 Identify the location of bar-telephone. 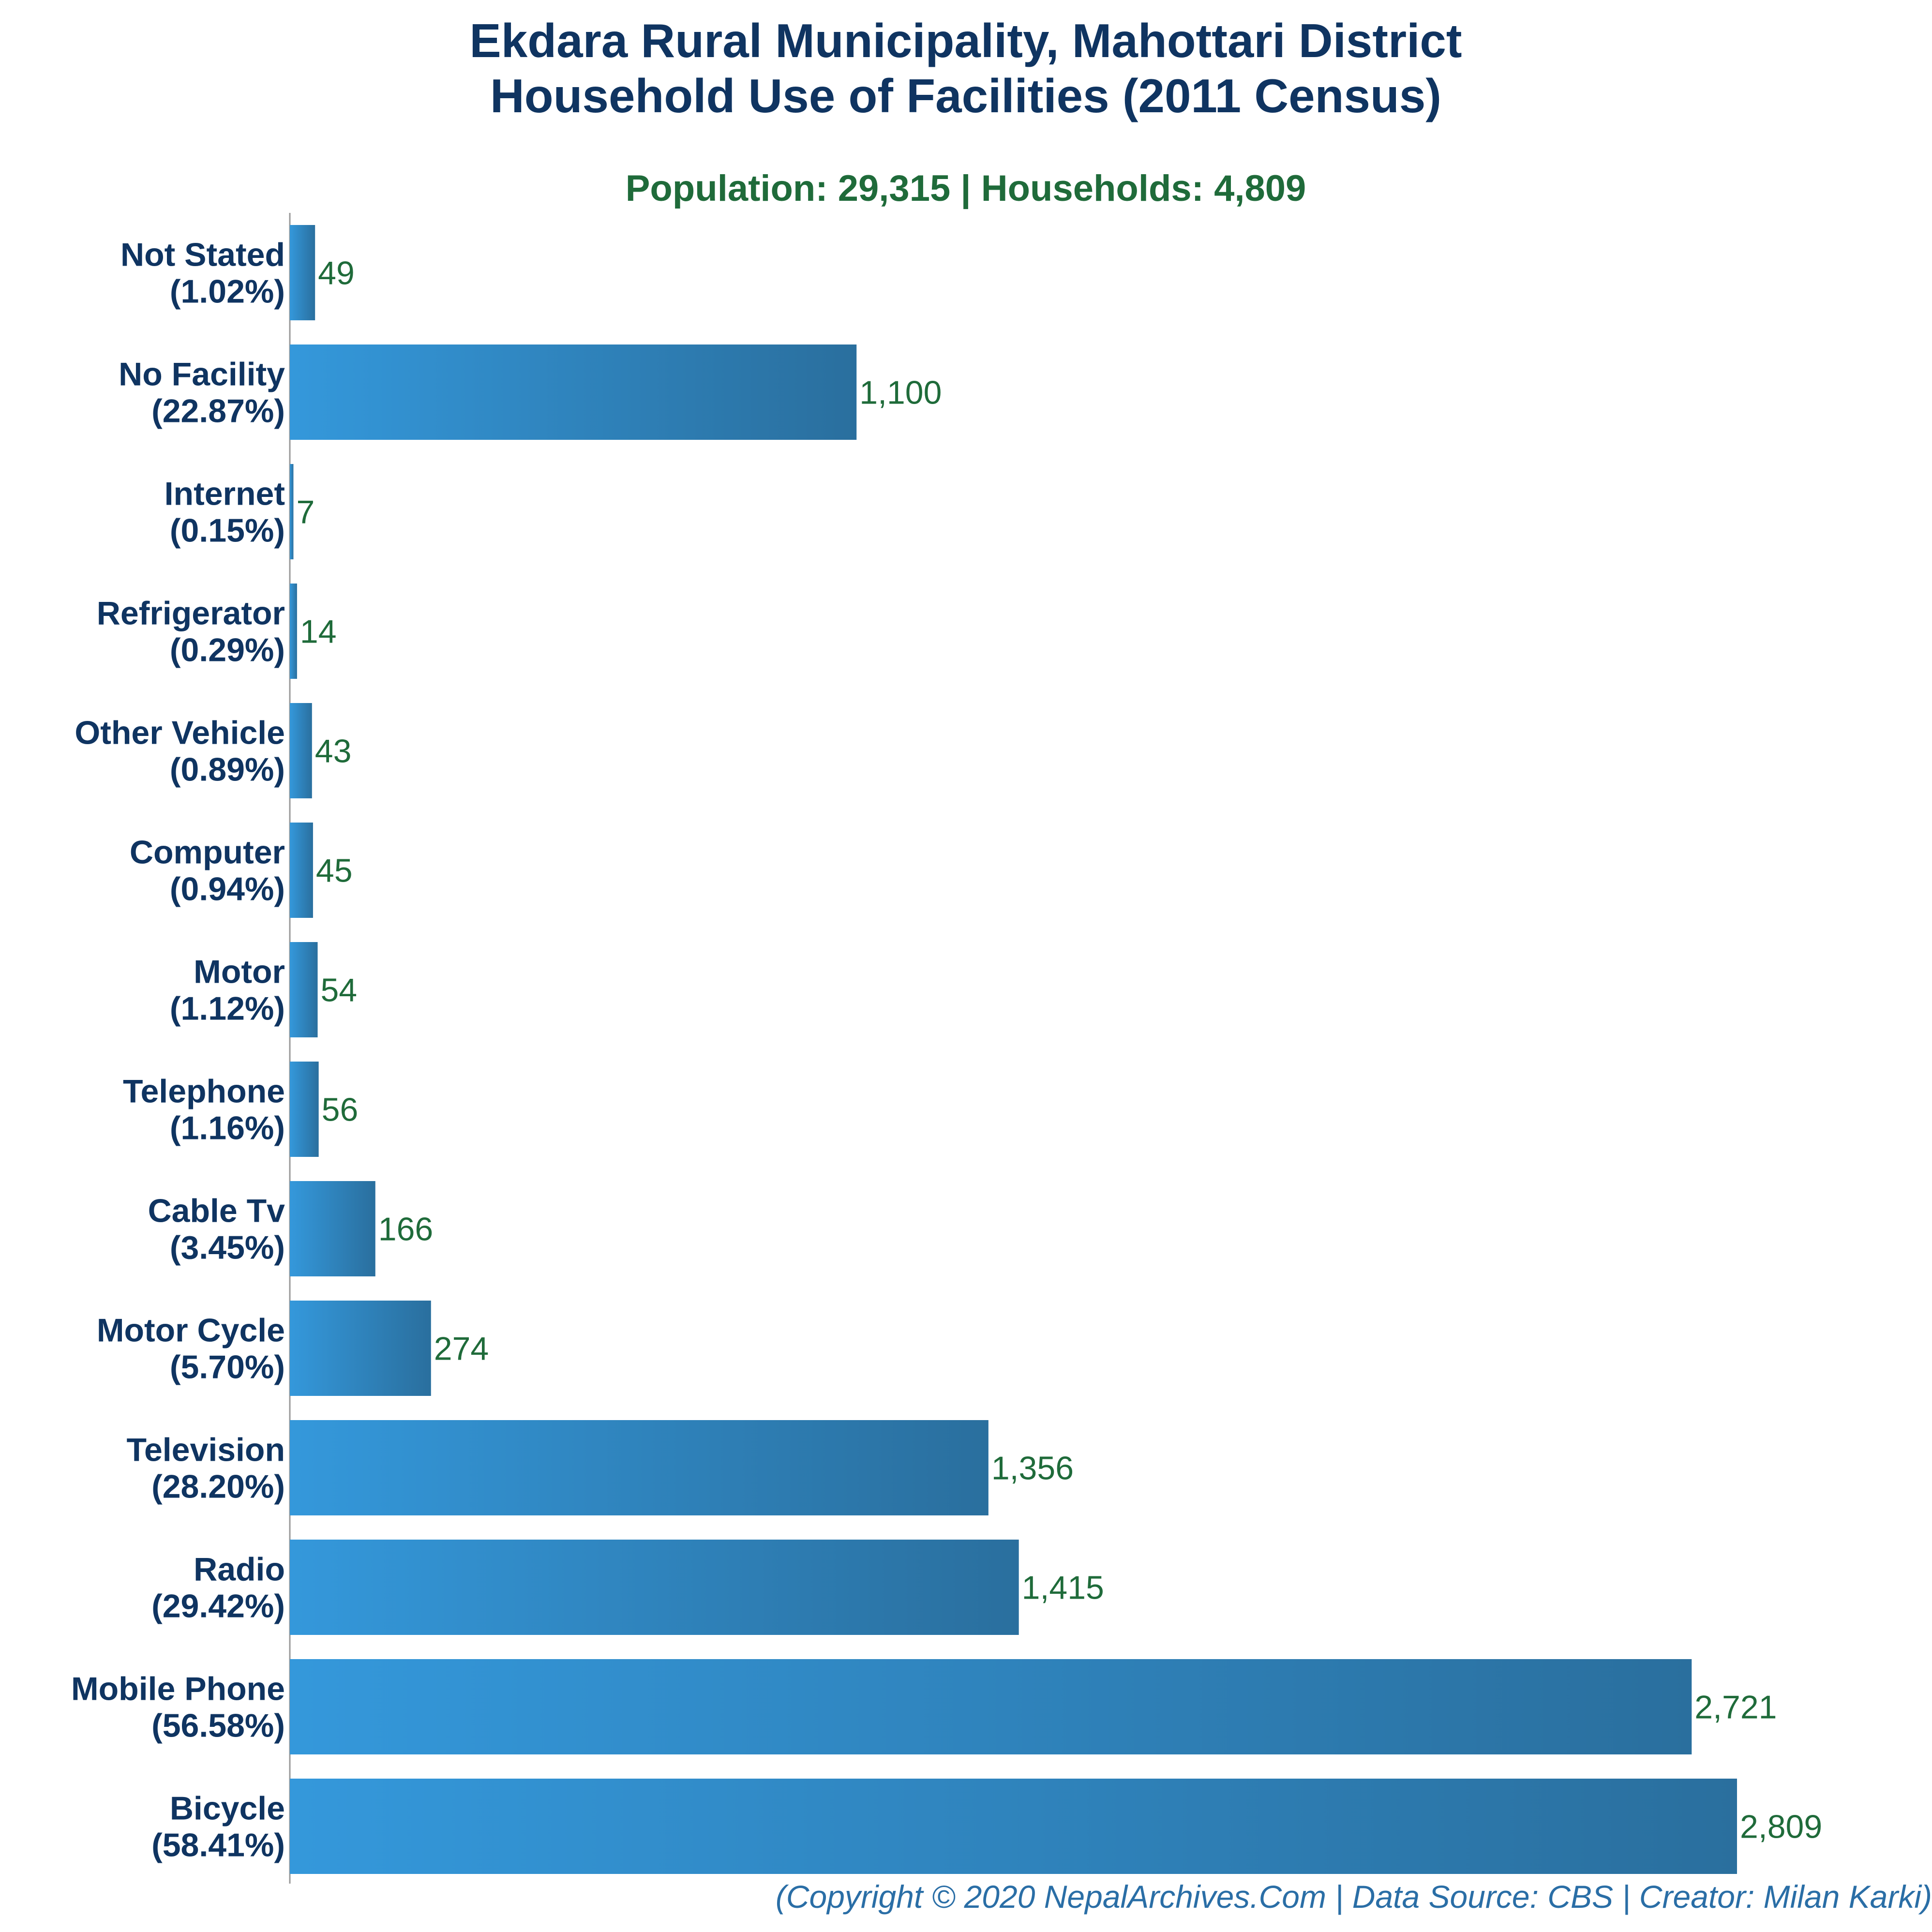
(304, 1109).